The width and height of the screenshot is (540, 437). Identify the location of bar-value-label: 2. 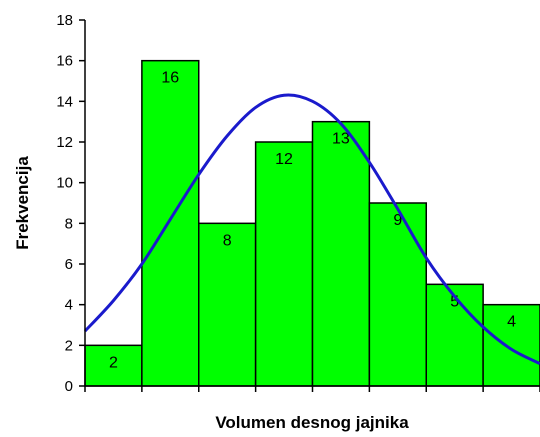
(113, 362).